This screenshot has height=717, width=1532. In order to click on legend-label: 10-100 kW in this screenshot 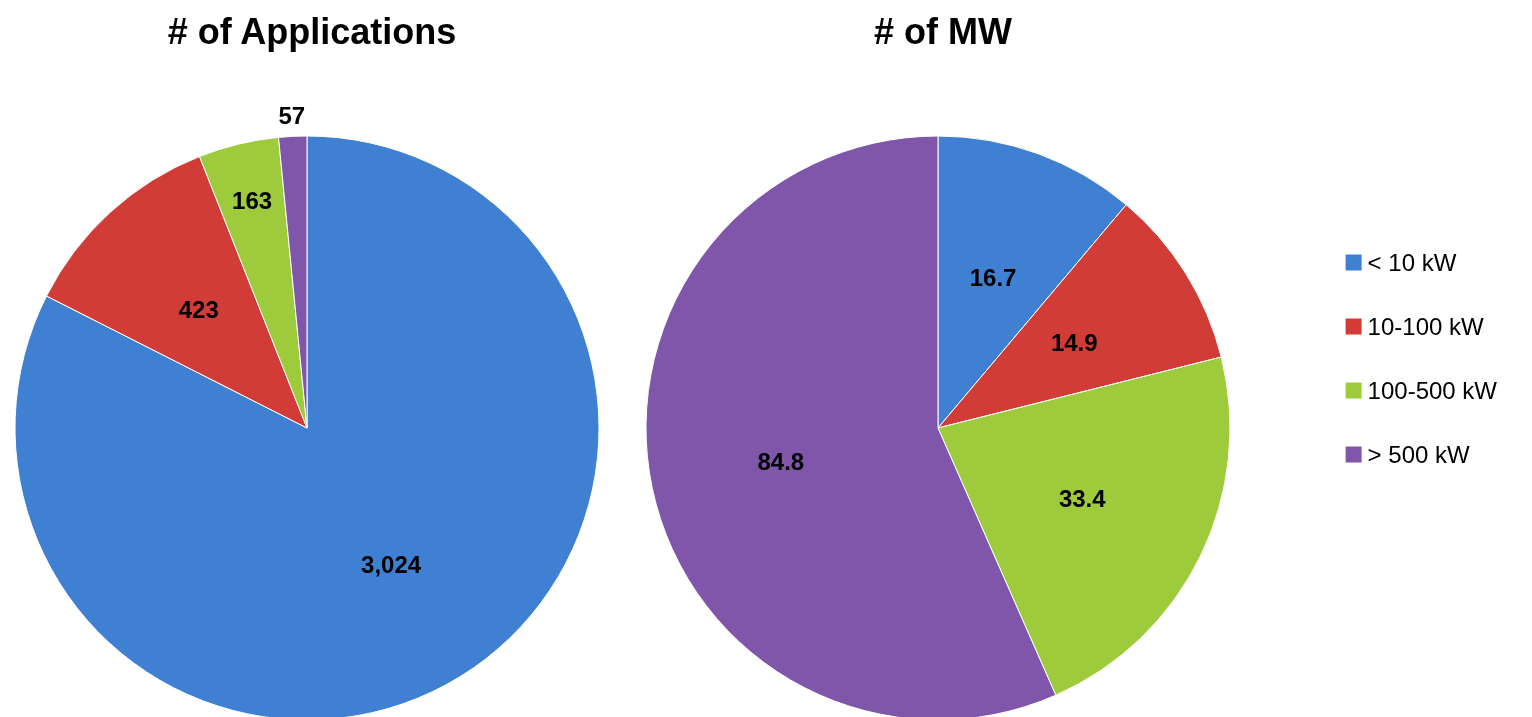, I will do `click(1425, 326)`.